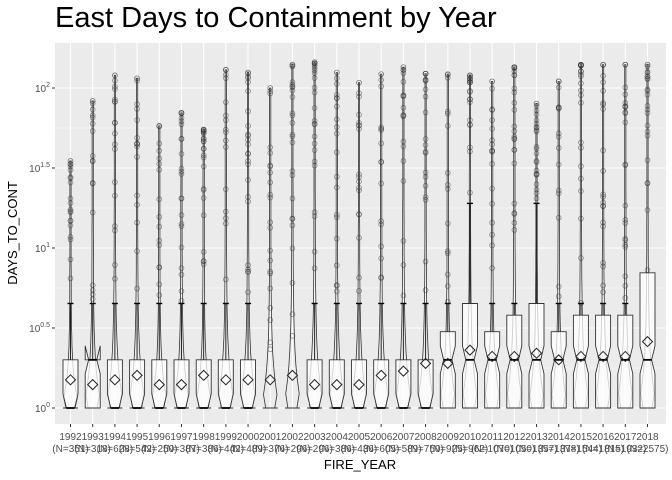 Image resolution: width=672 pixels, height=480 pixels. I want to click on box-2014, so click(558, 370).